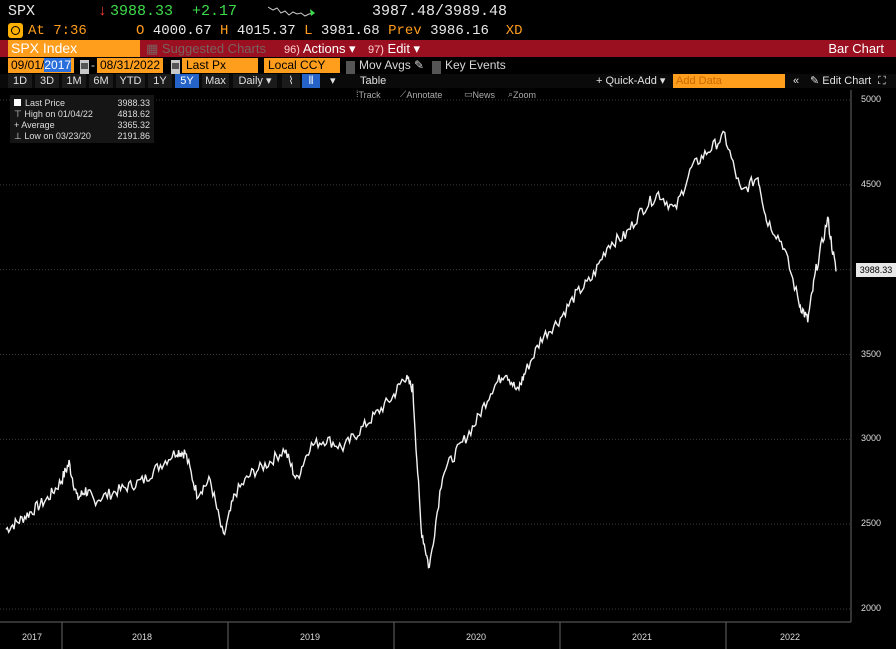 The height and width of the screenshot is (649, 896). What do you see at coordinates (266, 31) in the screenshot?
I see `high-value: 4015.37` at bounding box center [266, 31].